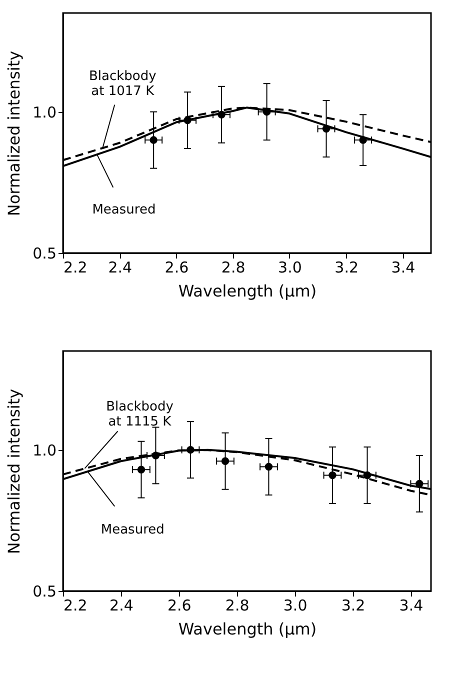 The height and width of the screenshot is (693, 453). I want to click on annotation: Blackbody at 1115 K, so click(140, 414).